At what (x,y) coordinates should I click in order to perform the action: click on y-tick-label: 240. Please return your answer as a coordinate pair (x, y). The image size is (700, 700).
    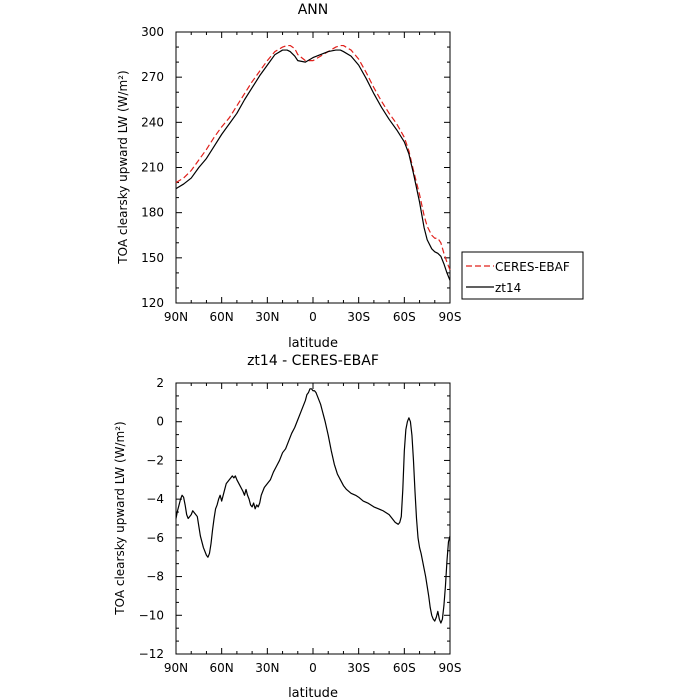
    Looking at the image, I should click on (152, 122).